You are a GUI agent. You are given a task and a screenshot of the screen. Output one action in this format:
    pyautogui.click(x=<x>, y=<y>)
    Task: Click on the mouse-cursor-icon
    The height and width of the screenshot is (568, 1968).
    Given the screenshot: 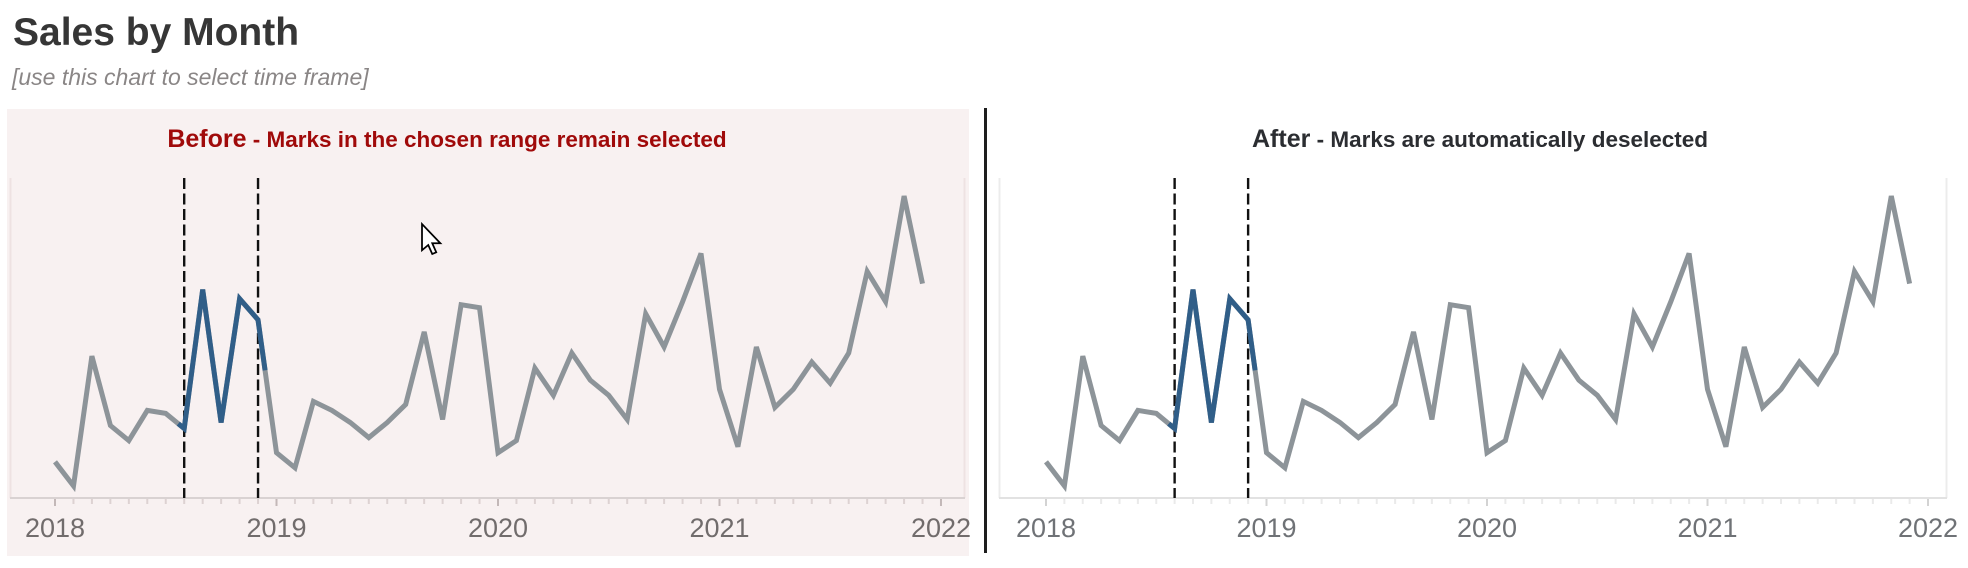 What is the action you would take?
    pyautogui.click(x=432, y=238)
    